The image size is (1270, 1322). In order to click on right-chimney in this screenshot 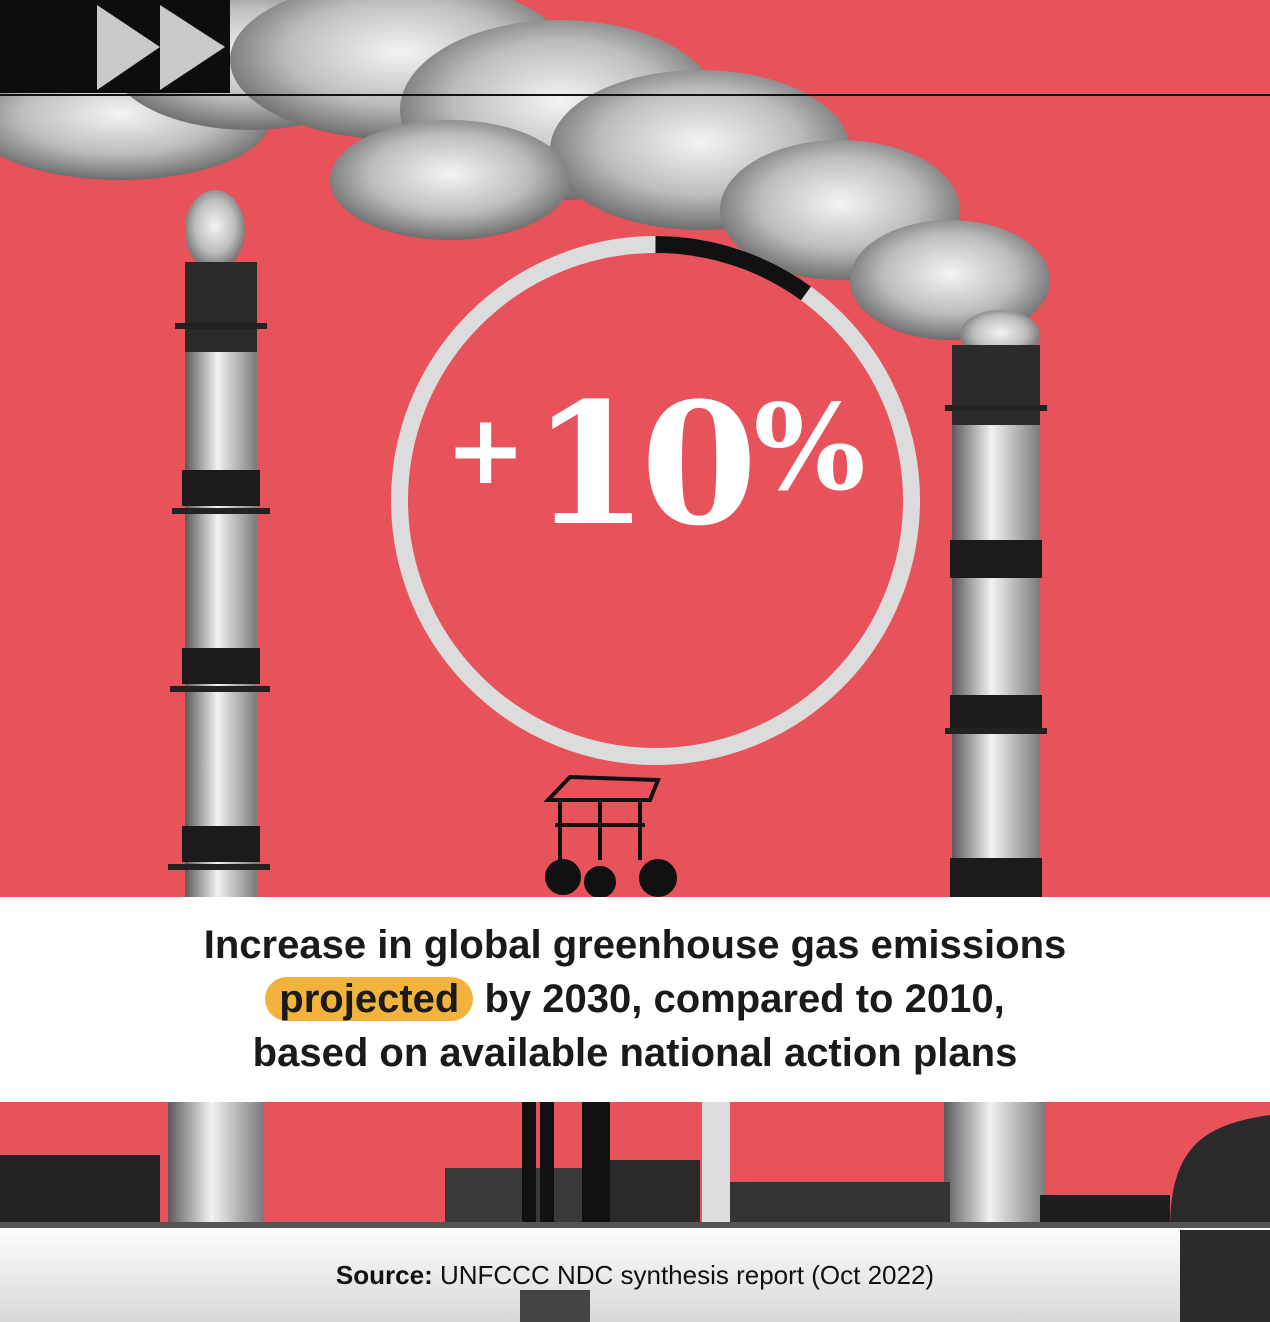, I will do `click(996, 625)`.